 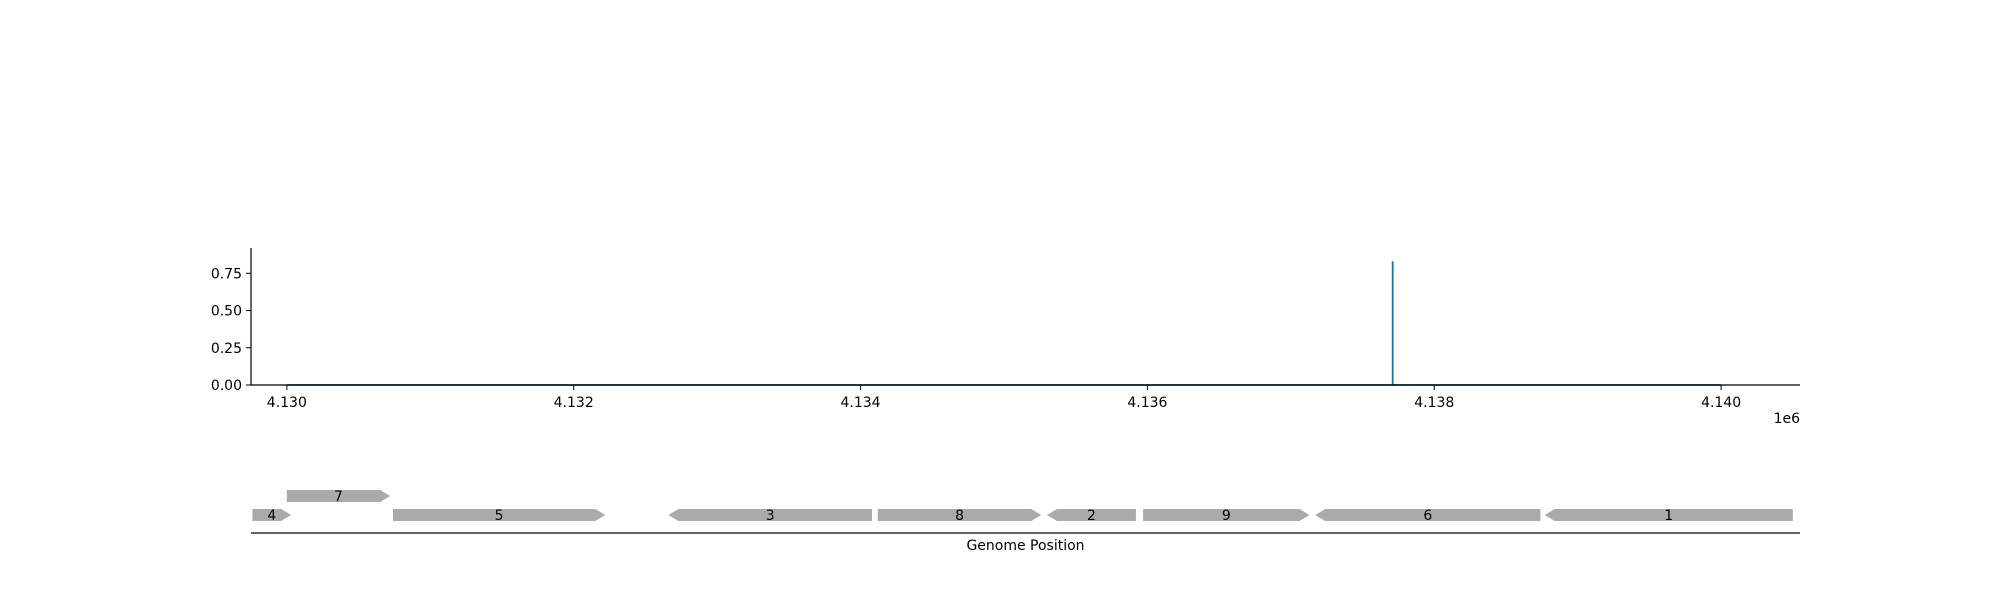 I want to click on gene-label: 9, so click(x=1226, y=516).